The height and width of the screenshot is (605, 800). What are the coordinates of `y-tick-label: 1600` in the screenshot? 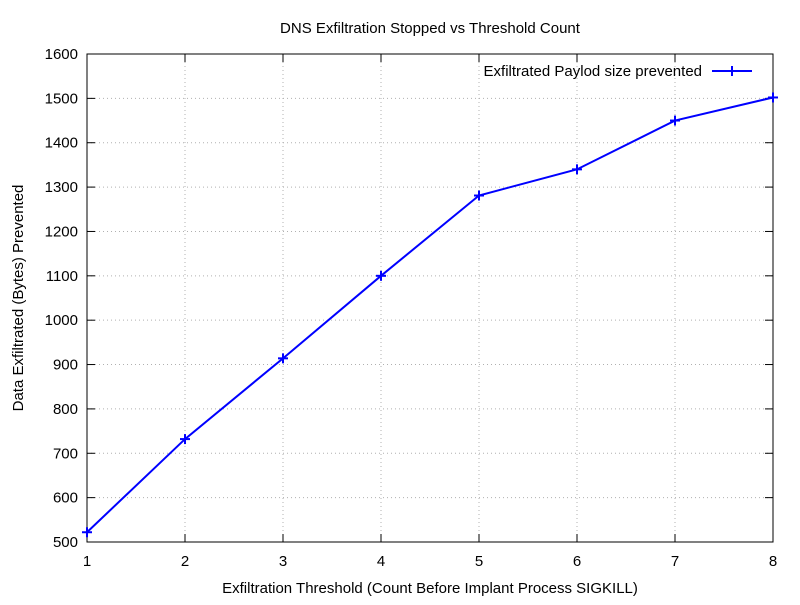 It's located at (61, 54).